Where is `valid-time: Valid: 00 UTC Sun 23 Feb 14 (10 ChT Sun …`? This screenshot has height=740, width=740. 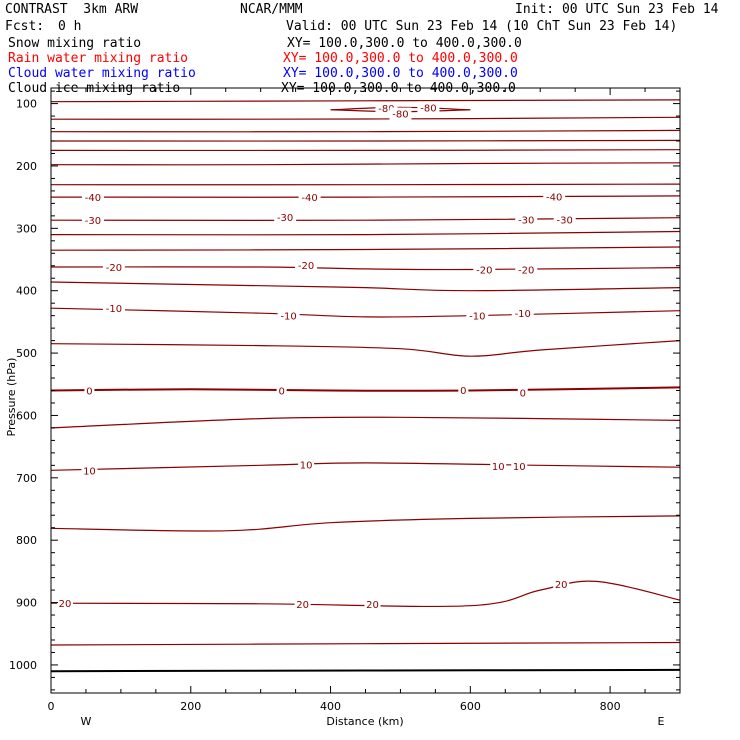 valid-time: Valid: 00 UTC Sun 23 Feb 14 (10 ChT Sun … is located at coordinates (482, 26).